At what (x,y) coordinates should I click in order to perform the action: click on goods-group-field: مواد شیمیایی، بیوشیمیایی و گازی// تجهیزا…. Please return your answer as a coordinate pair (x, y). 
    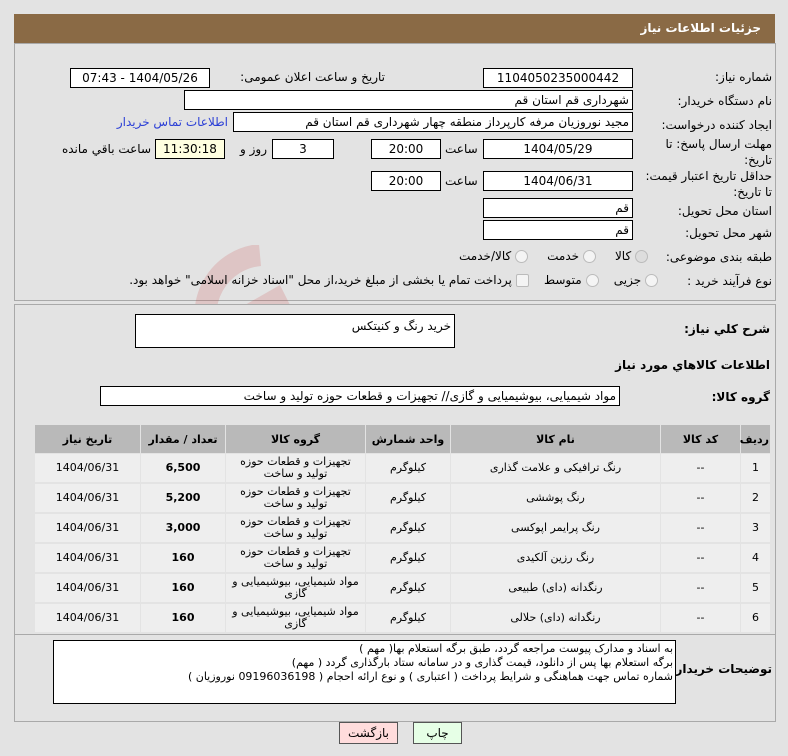
    Looking at the image, I should click on (360, 396).